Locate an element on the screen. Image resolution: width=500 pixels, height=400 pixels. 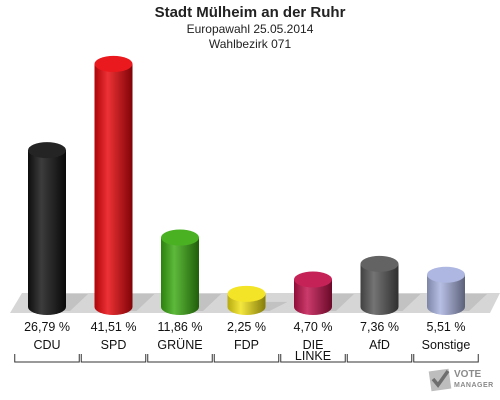
vote-manager-logo: VOTE MANAGER is located at coordinates (462, 381).